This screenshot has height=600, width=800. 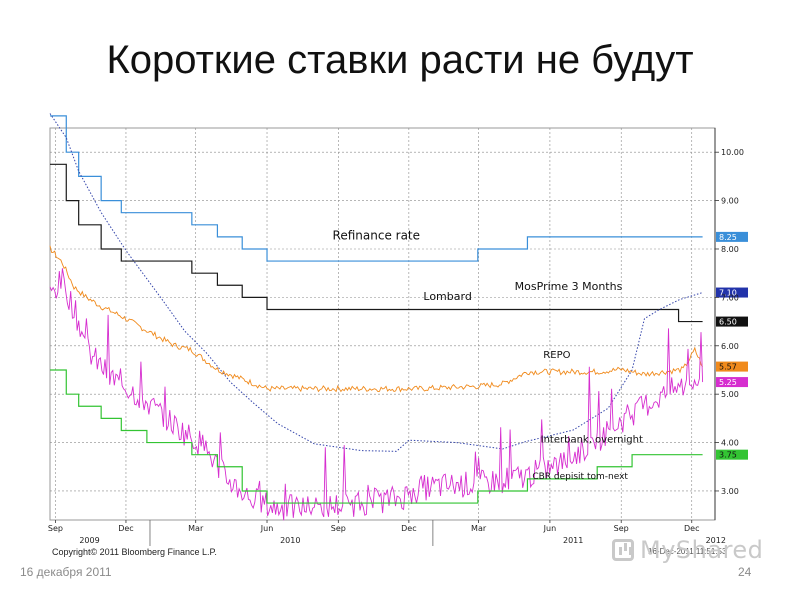 What do you see at coordinates (400, 60) in the screenshot?
I see `slide-title: Короткие ставки расти не будут` at bounding box center [400, 60].